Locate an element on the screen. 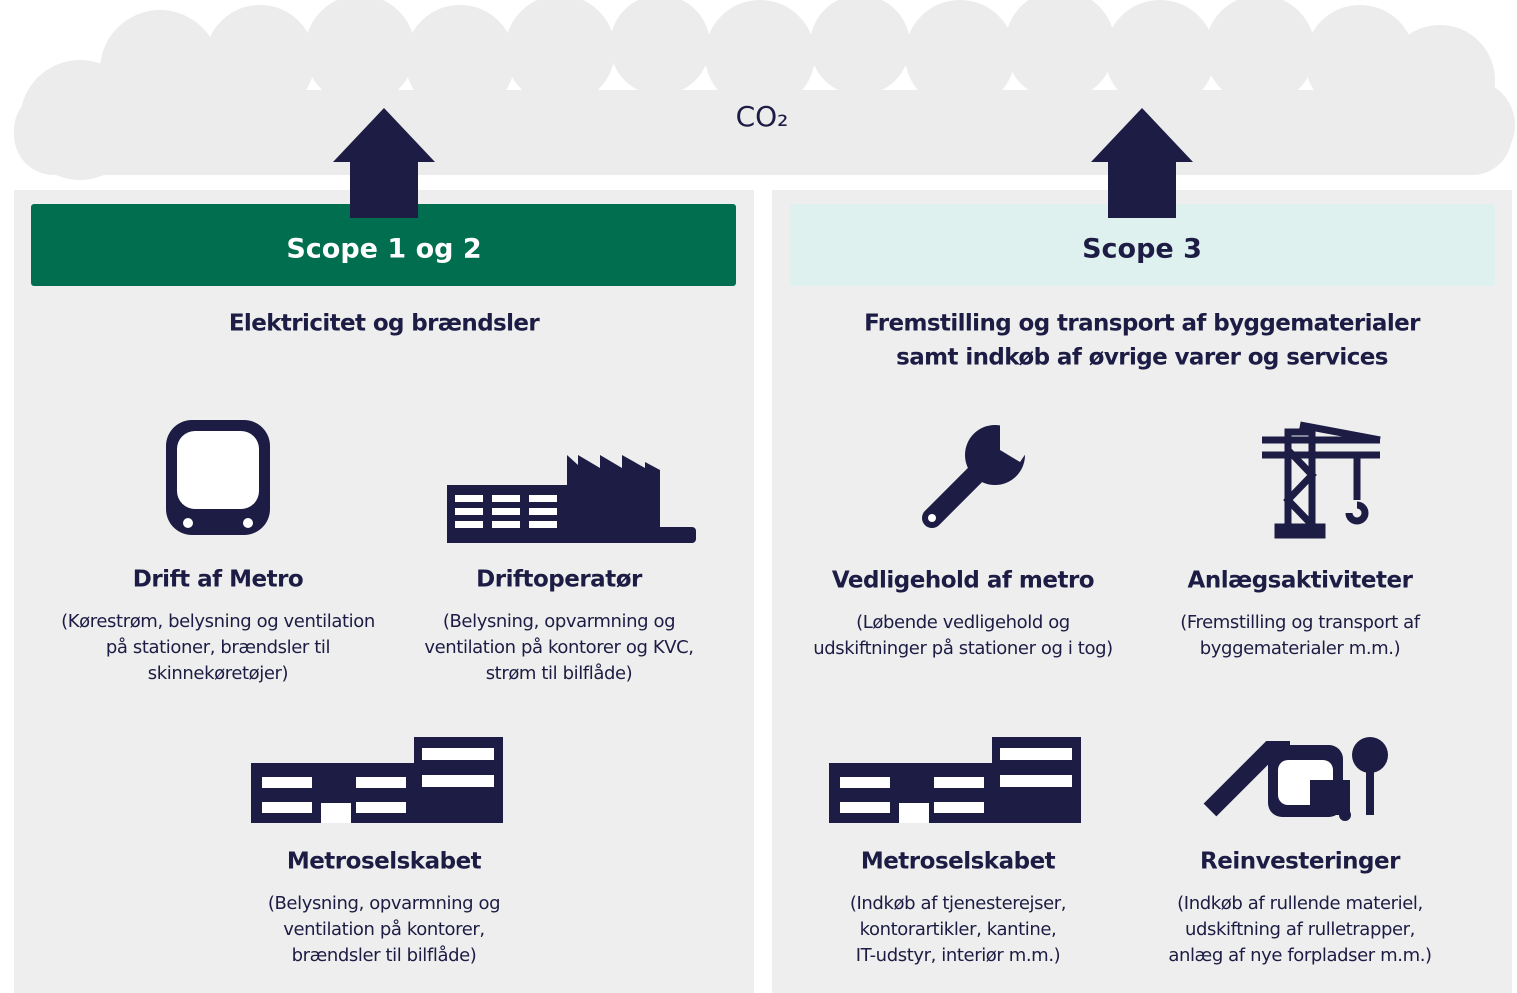 The image size is (1517, 993). co2-label: CO₂ is located at coordinates (762, 116).